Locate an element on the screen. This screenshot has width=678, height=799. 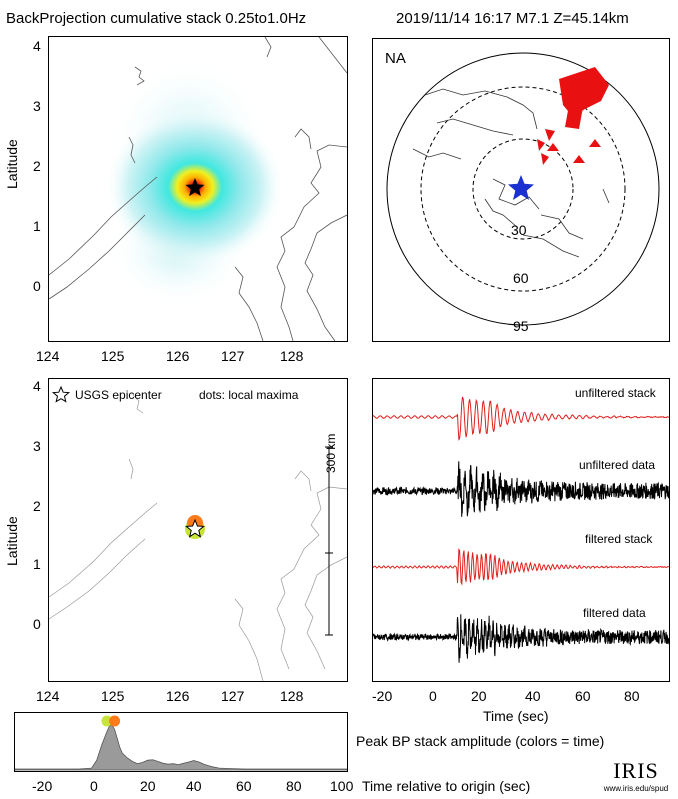
amp-tick: 40 is located at coordinates (194, 786).